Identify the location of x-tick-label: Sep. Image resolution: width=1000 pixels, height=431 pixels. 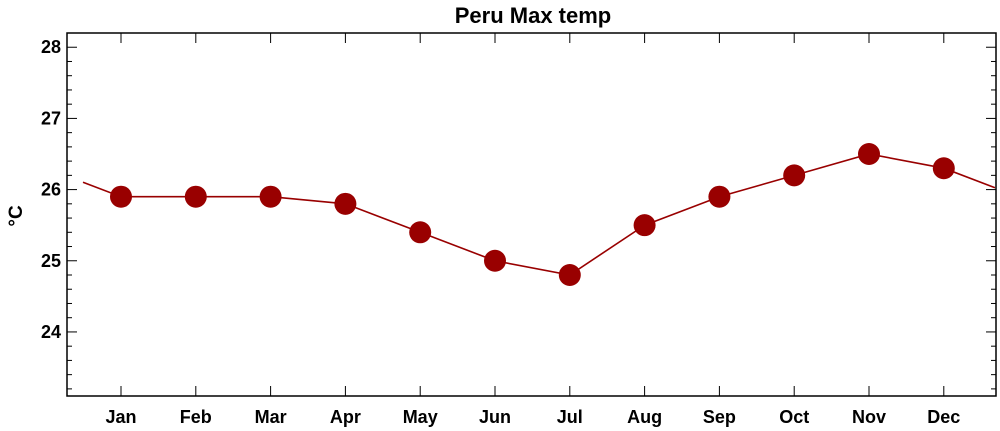
(719, 417).